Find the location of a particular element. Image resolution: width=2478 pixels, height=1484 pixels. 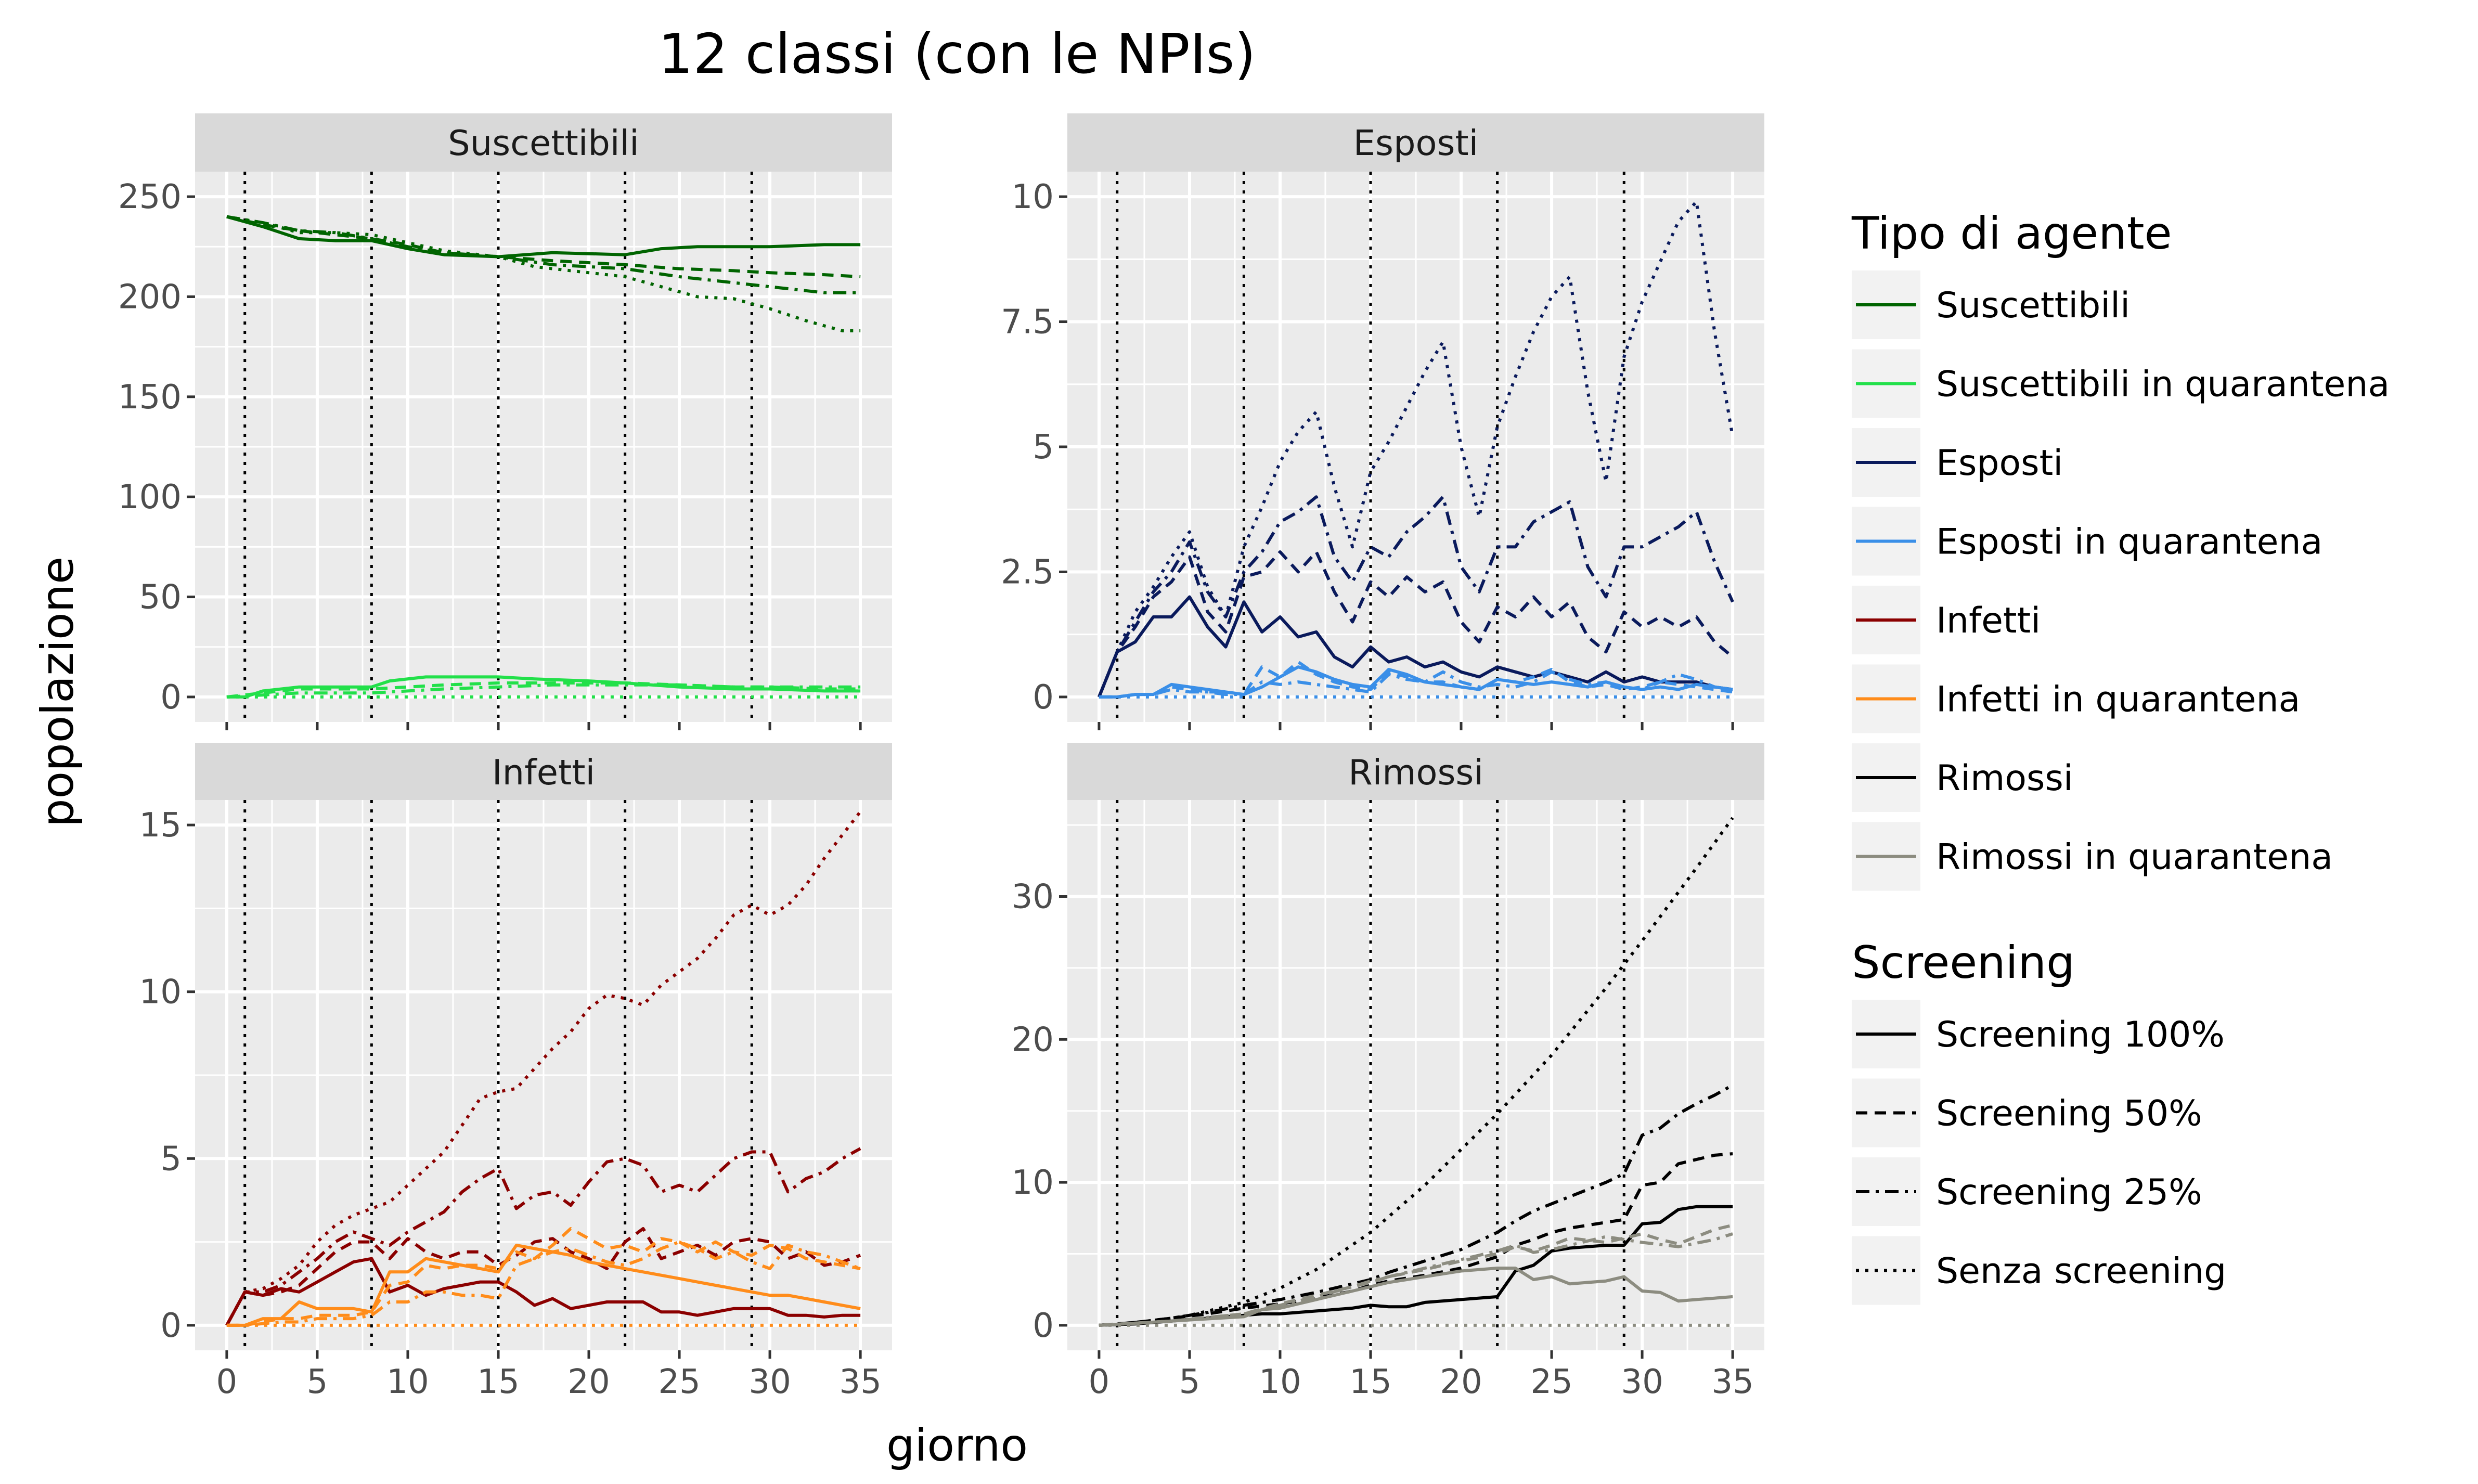

chart-title: 12 classi (con le NPIs) is located at coordinates (957, 54).